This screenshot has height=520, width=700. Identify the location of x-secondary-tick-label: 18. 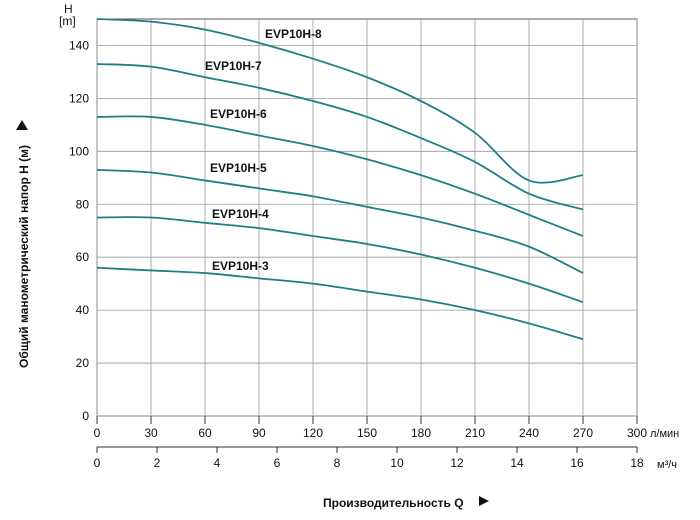
(637, 463).